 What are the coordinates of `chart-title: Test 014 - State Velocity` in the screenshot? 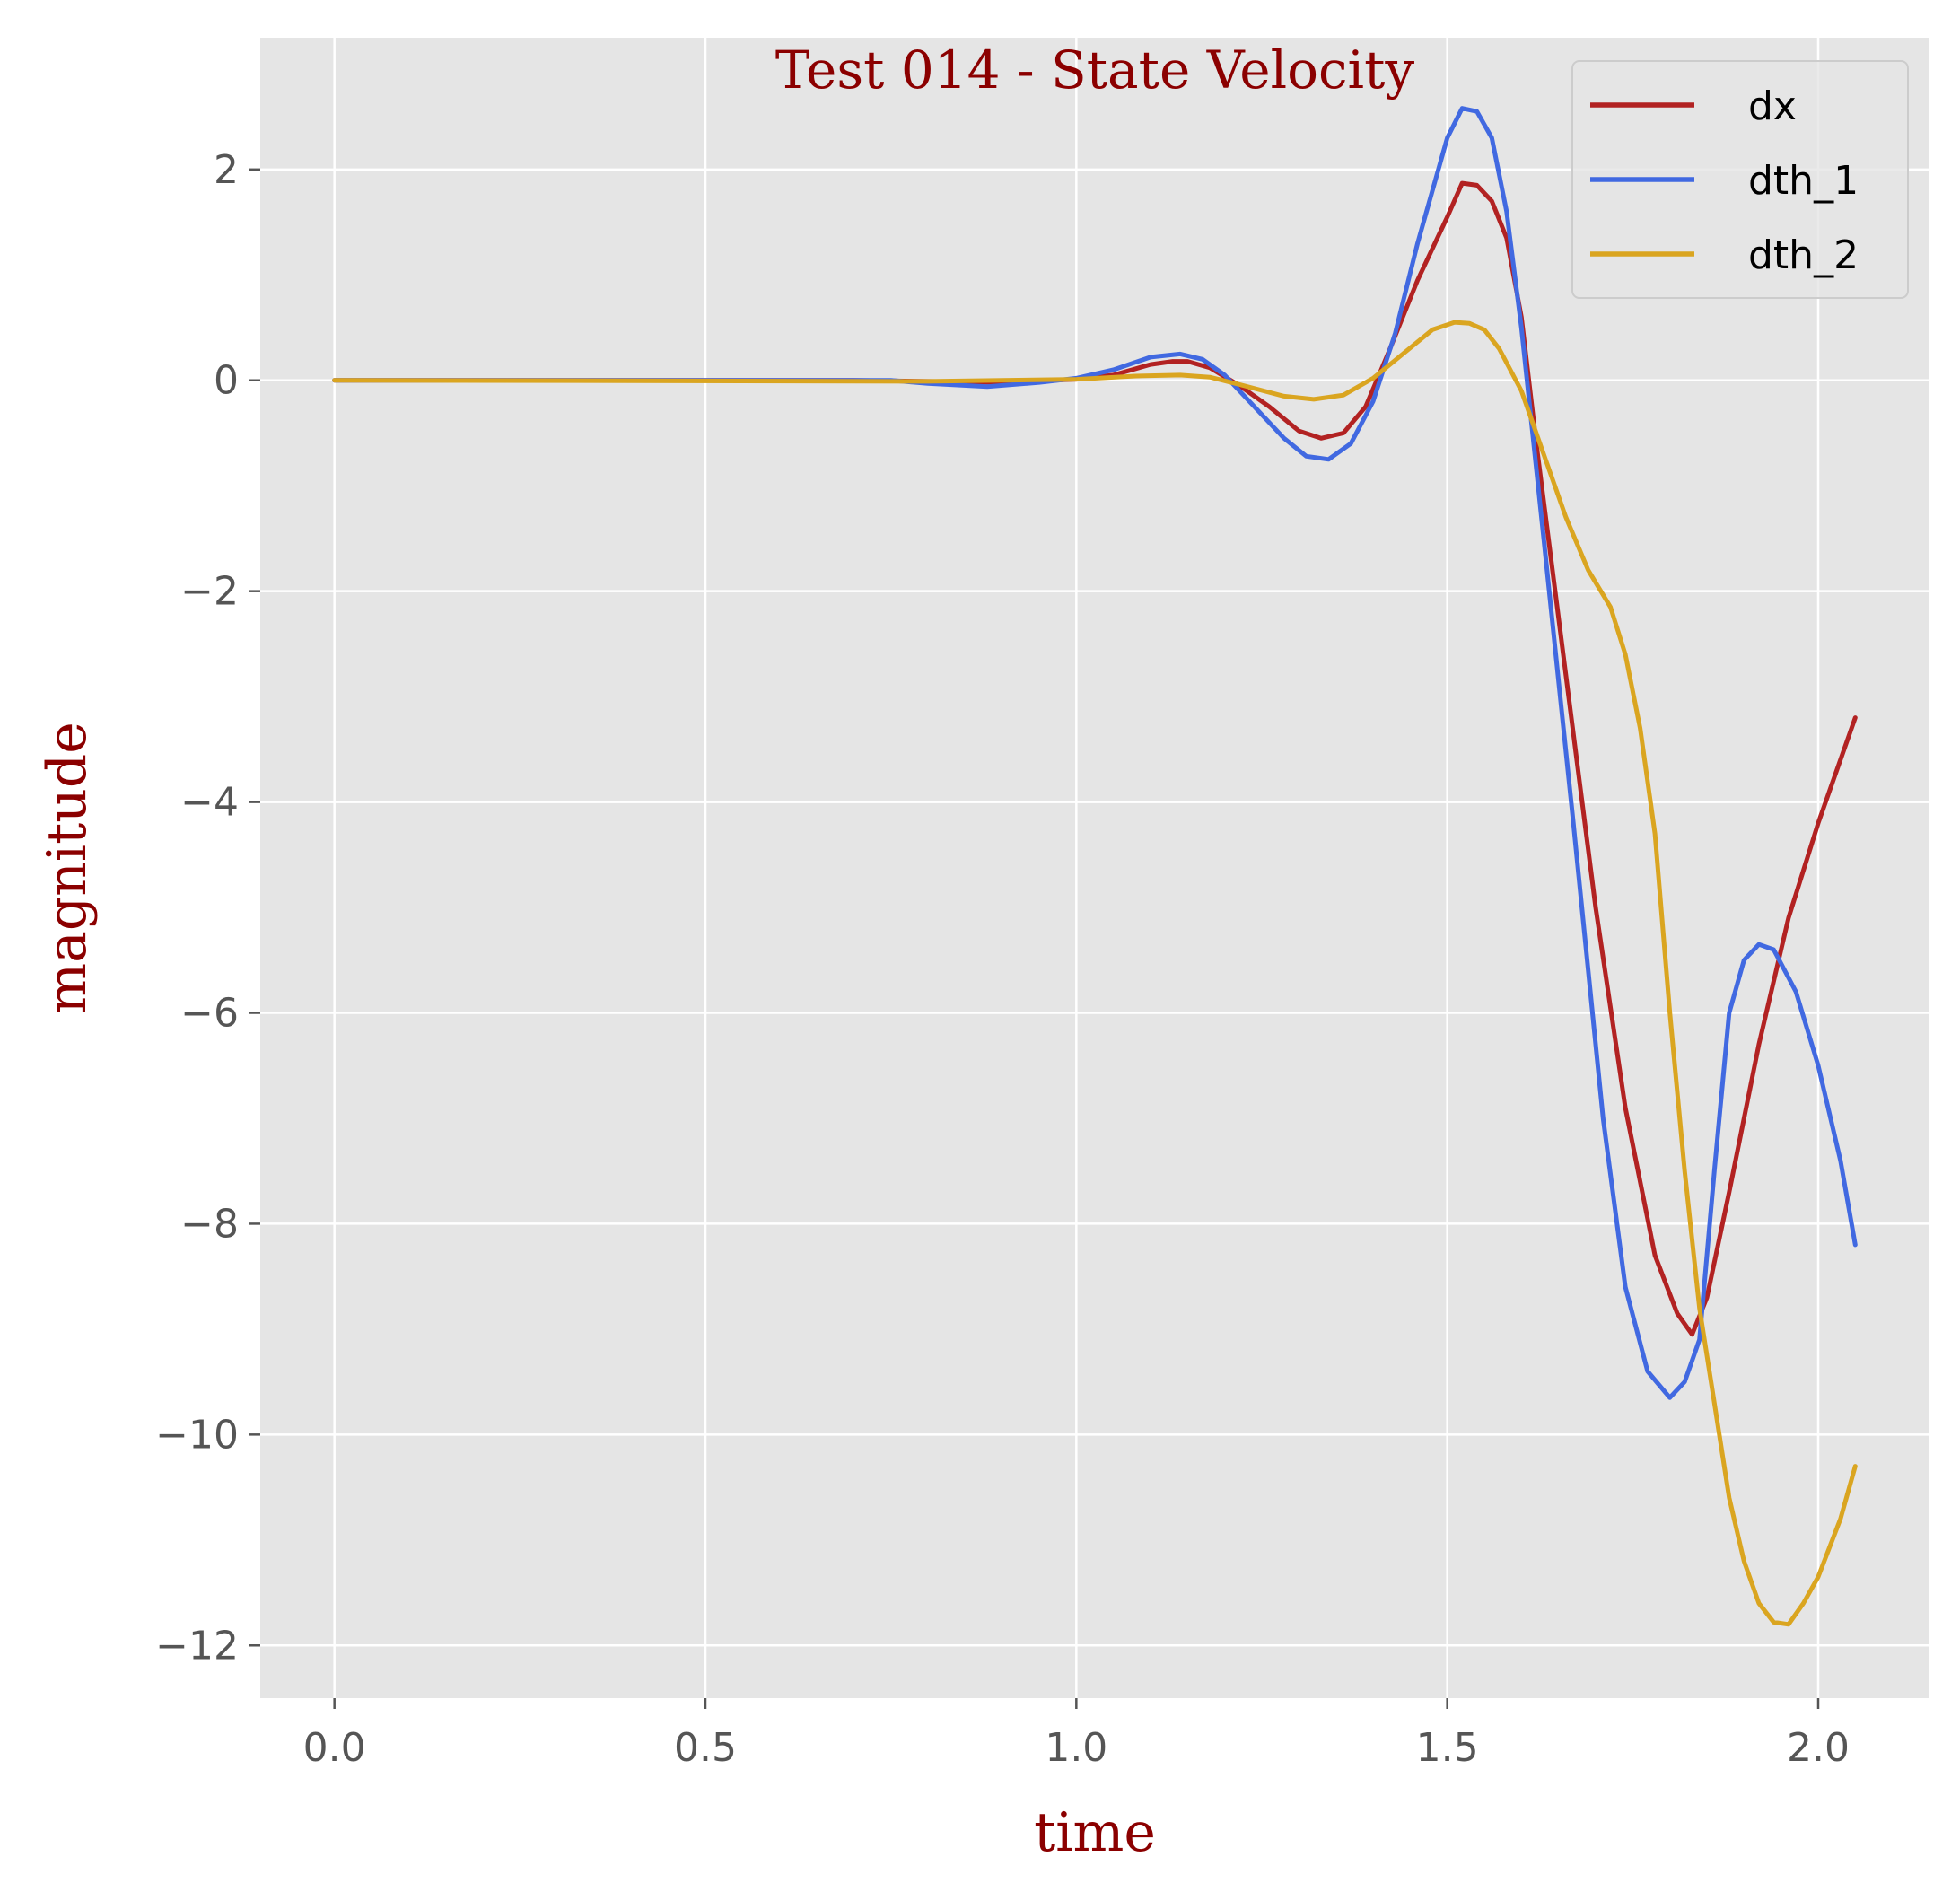 It's located at (1095, 70).